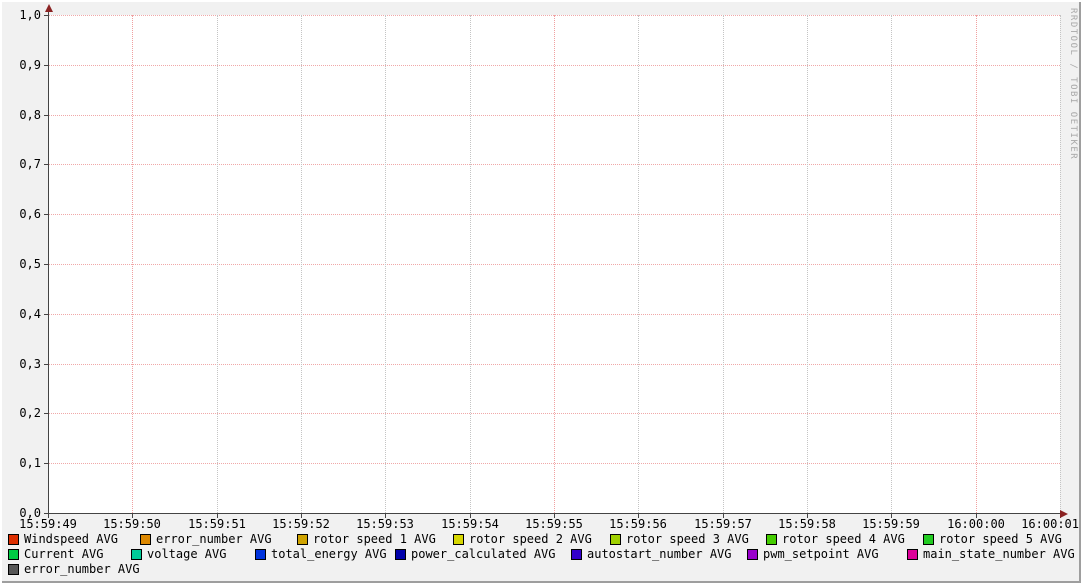 This screenshot has height=583, width=1081. What do you see at coordinates (329, 554) in the screenshot?
I see `legend-label: total_energy AVG` at bounding box center [329, 554].